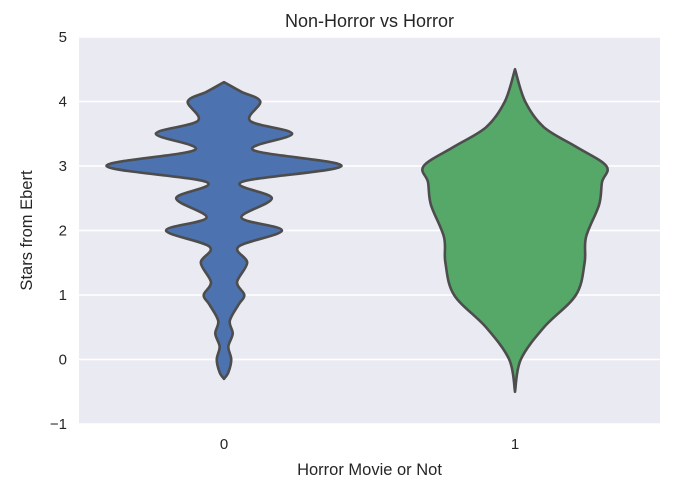  Describe the element at coordinates (369, 470) in the screenshot. I see `x-axis-label: Horror Movie or Not` at that location.